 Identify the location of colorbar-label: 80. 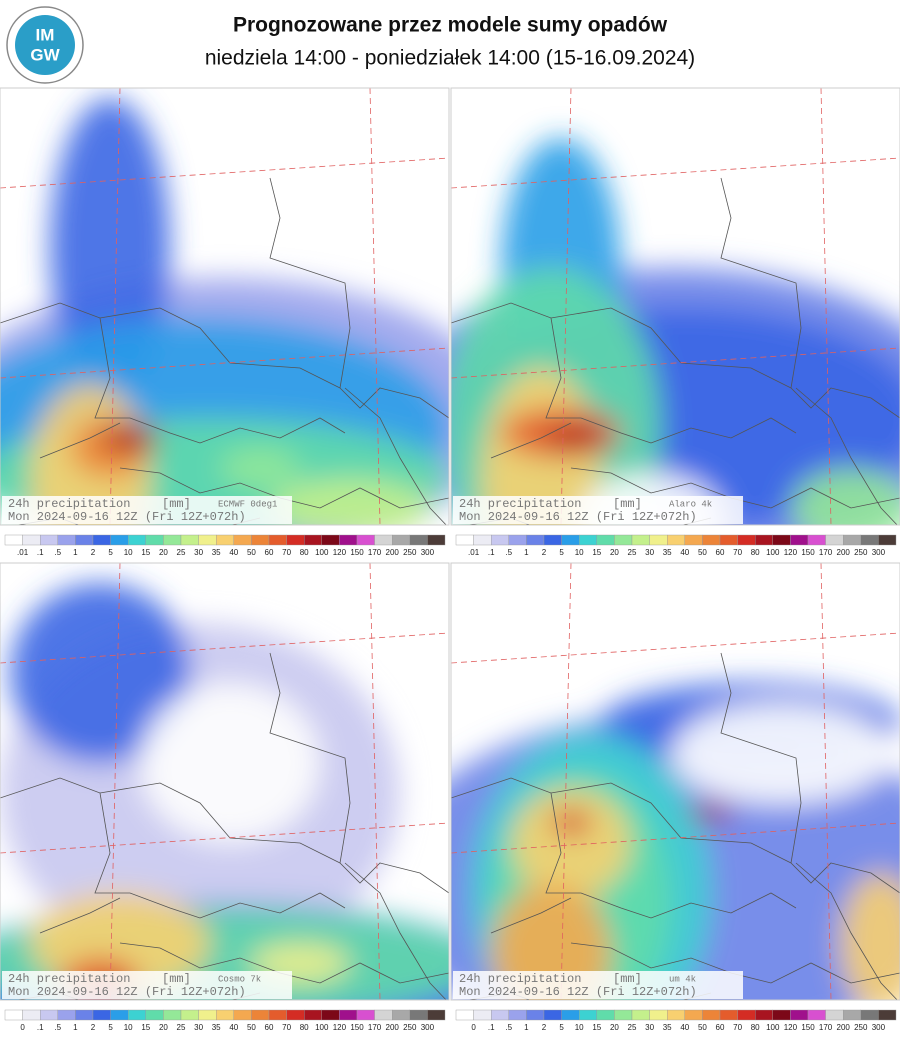
(755, 1027).